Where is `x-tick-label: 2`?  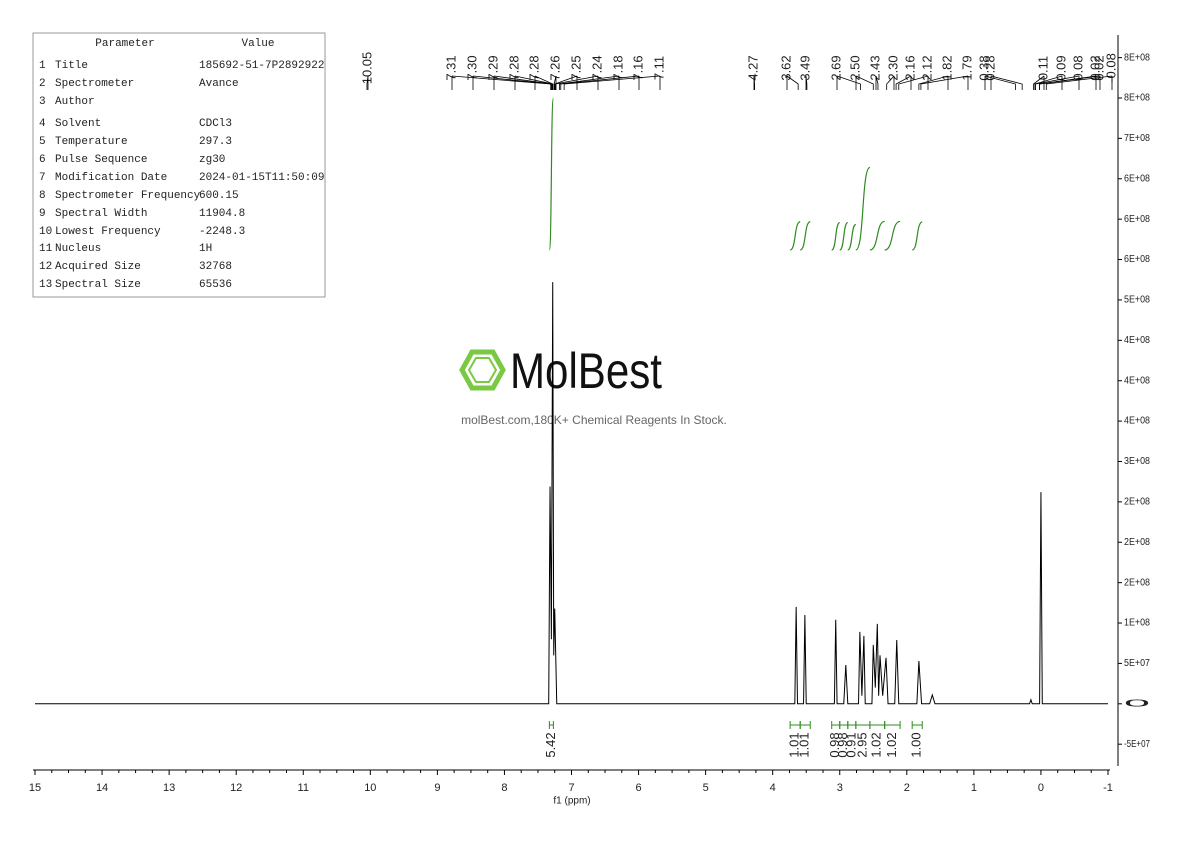 x-tick-label: 2 is located at coordinates (907, 788).